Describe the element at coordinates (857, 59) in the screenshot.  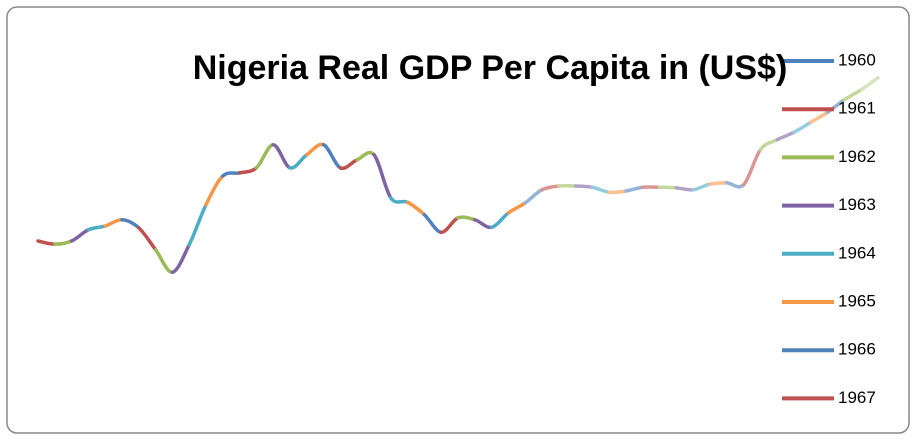
I see `legend-label: 1960` at that location.